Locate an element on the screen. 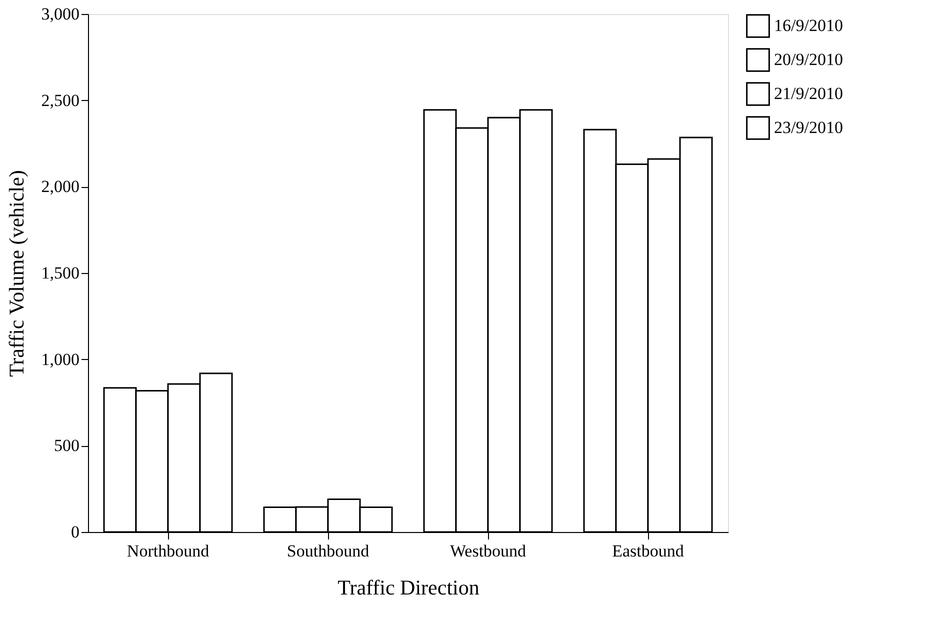 The height and width of the screenshot is (626, 925). legend-label: 23/9/2010 is located at coordinates (808, 127).